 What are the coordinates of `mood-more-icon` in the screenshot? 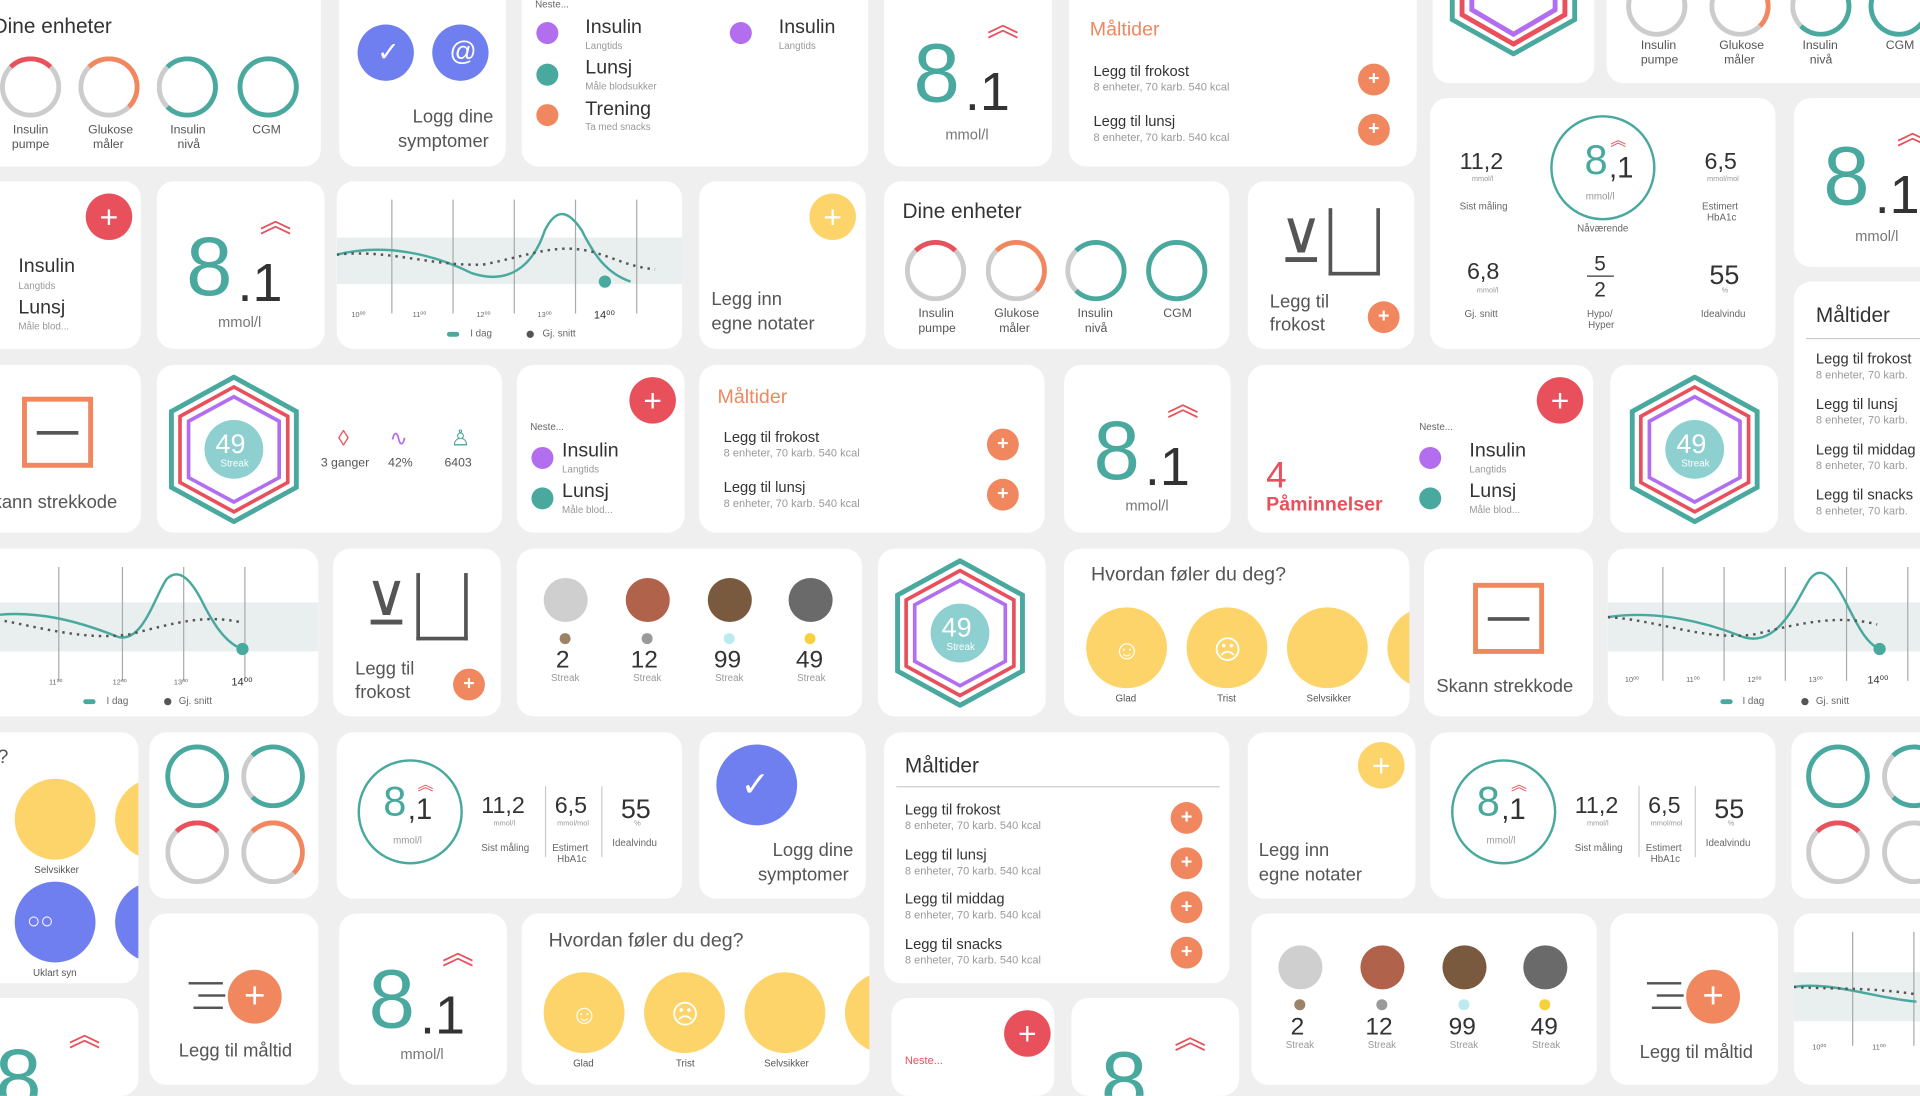 It's located at (1398, 648).